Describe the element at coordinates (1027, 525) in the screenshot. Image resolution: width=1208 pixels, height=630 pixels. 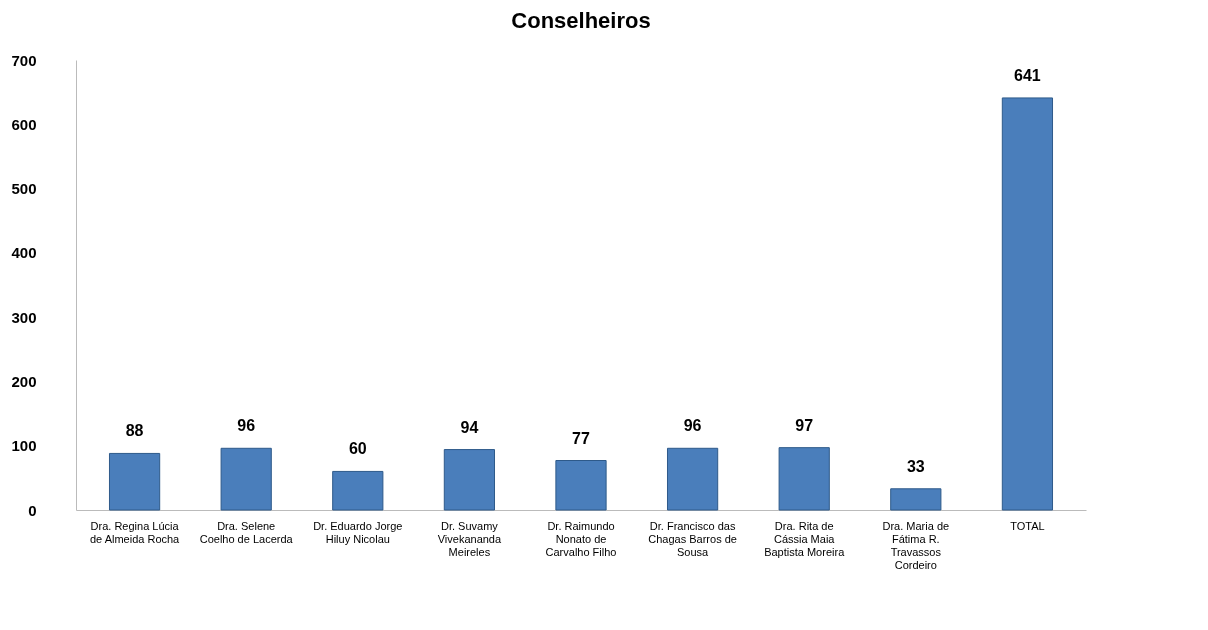
I see `x-tick-label: TOTAL` at that location.